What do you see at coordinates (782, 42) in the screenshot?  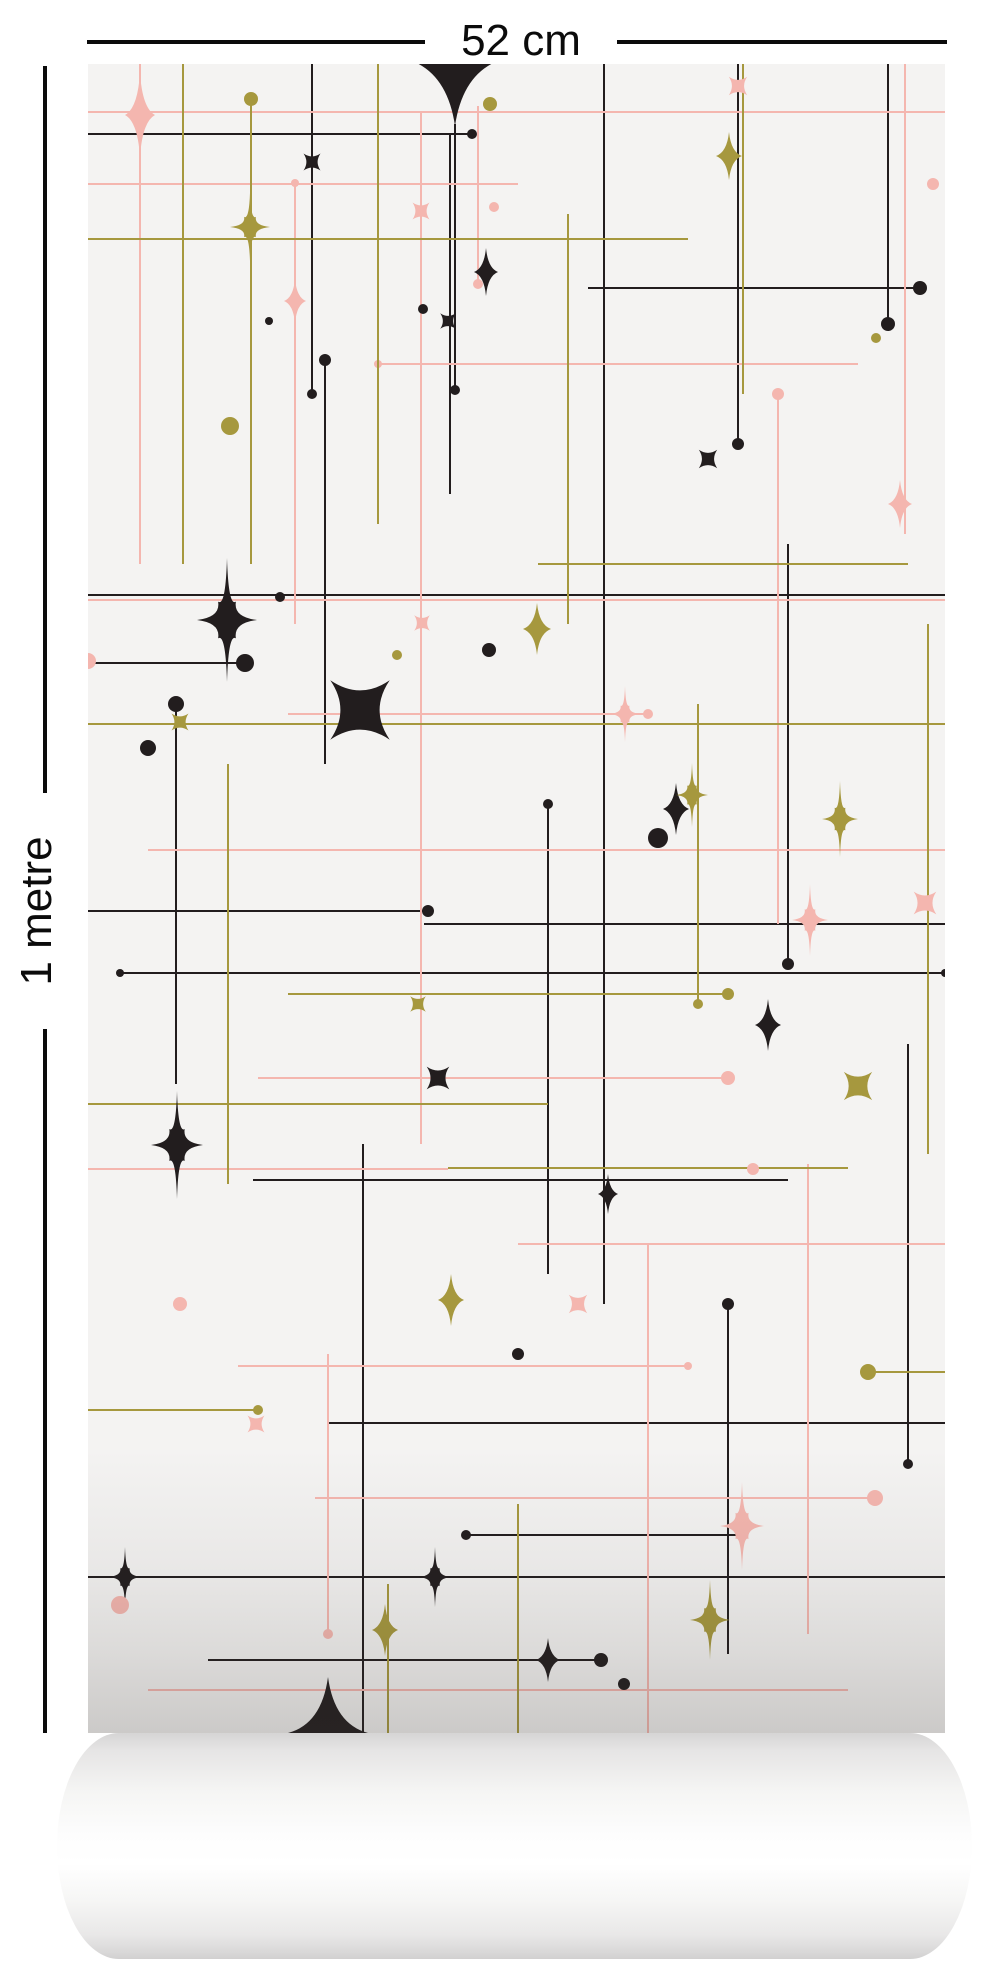 I see `width-dimension-line-right` at bounding box center [782, 42].